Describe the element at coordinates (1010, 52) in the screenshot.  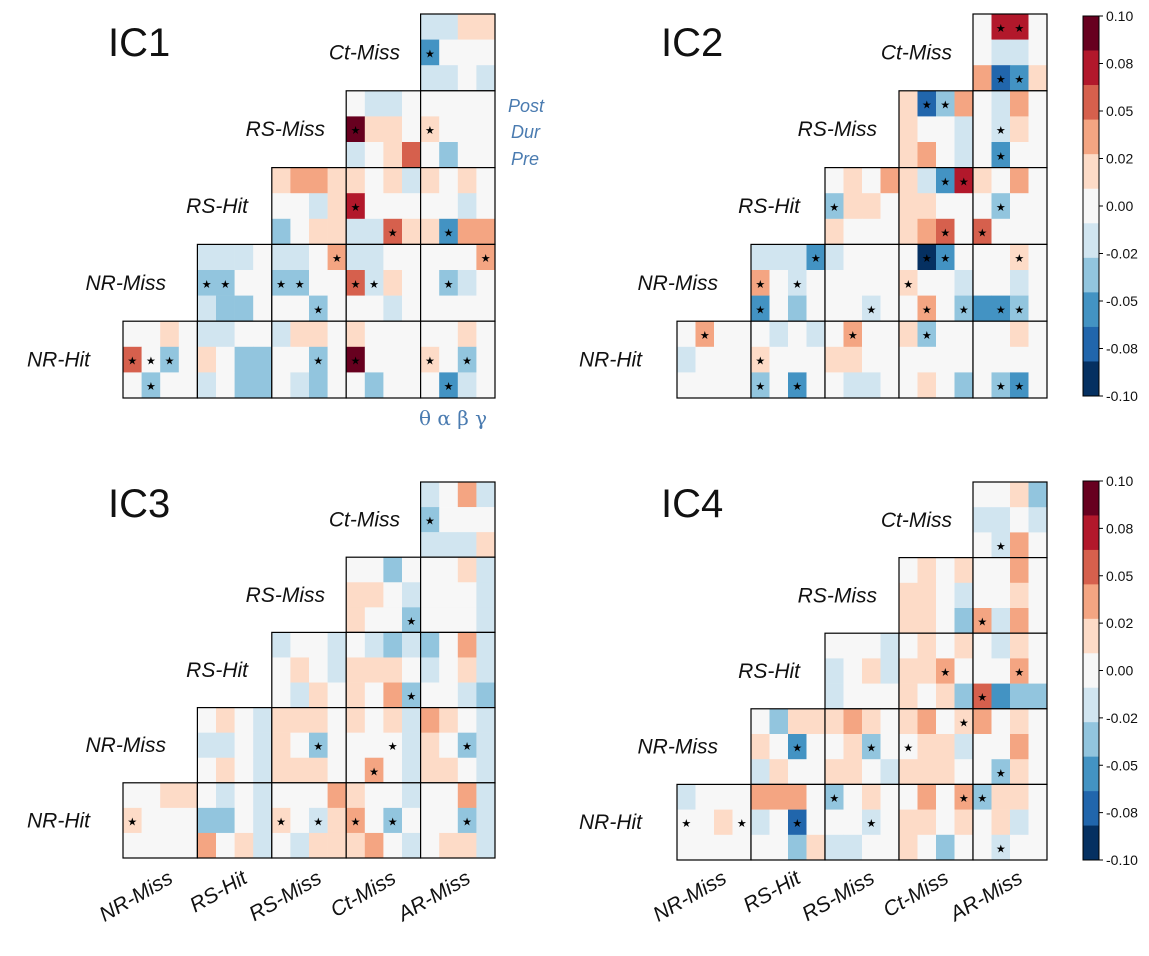
I see `heatmap-block: ★ ★ ★ ★` at that location.